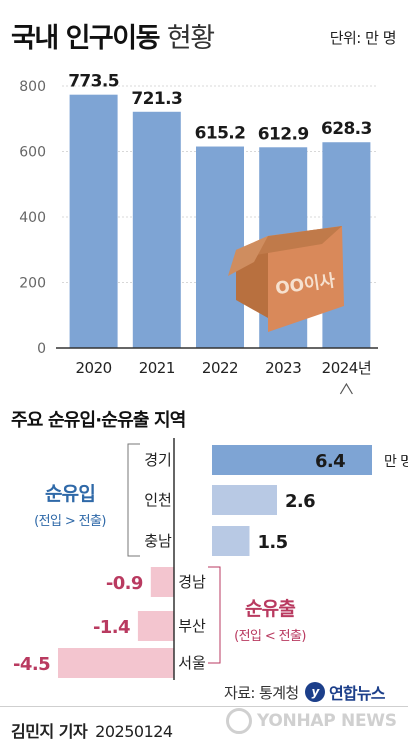 The image size is (408, 750). I want to click on region-section-title: 주요 순유입·순유출 지역, so click(98, 420).